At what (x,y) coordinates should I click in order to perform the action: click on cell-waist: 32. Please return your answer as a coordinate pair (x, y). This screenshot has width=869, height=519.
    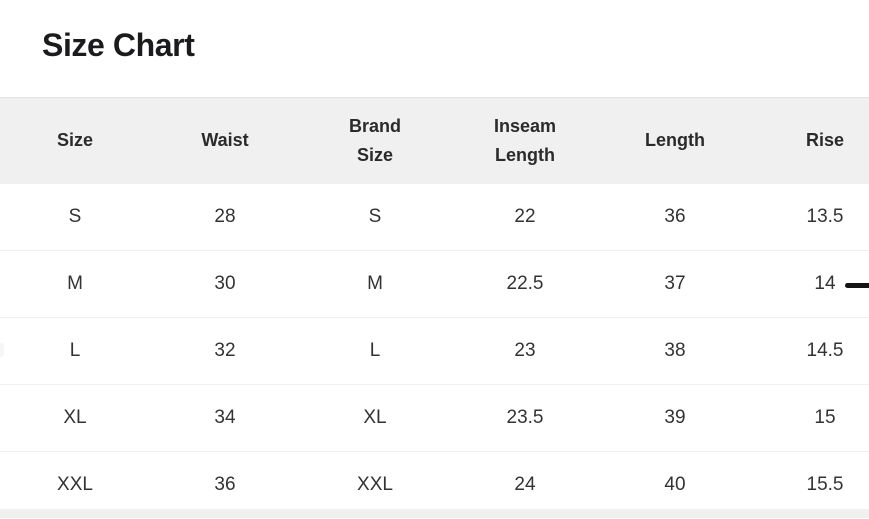
    Looking at the image, I should click on (225, 351).